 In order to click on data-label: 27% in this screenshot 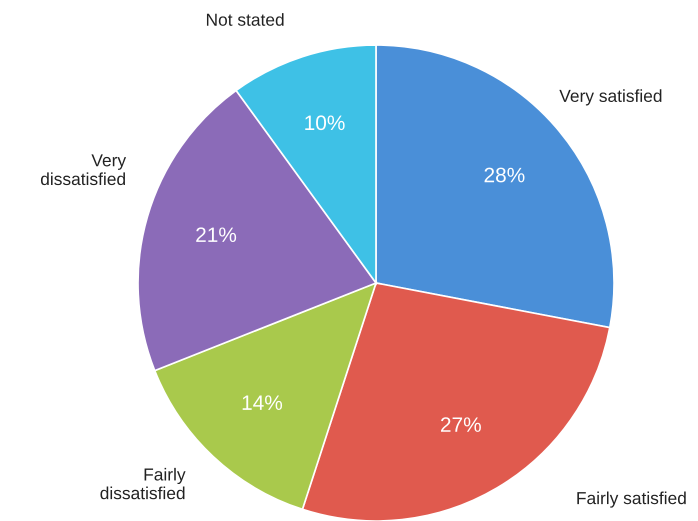, I will do `click(461, 424)`.